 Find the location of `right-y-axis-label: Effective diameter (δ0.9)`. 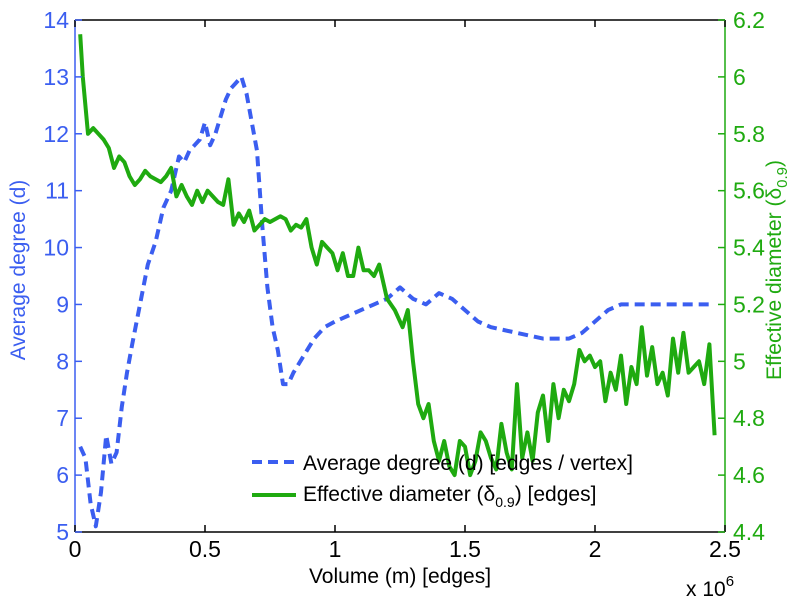

right-y-axis-label: Effective diameter (δ0.9) is located at coordinates (777, 270).